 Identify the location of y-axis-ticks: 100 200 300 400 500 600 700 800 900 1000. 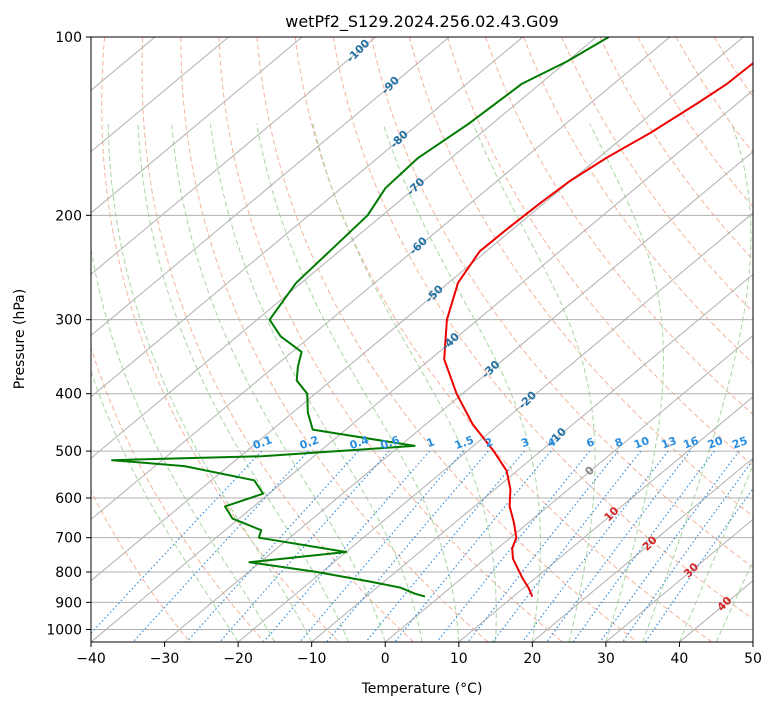
(68, 334).